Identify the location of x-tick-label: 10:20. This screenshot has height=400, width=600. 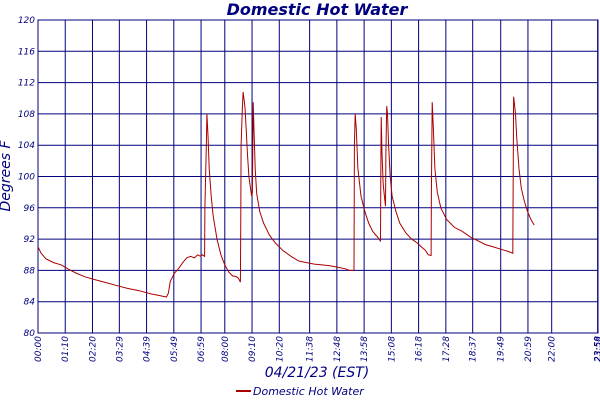
(280, 349).